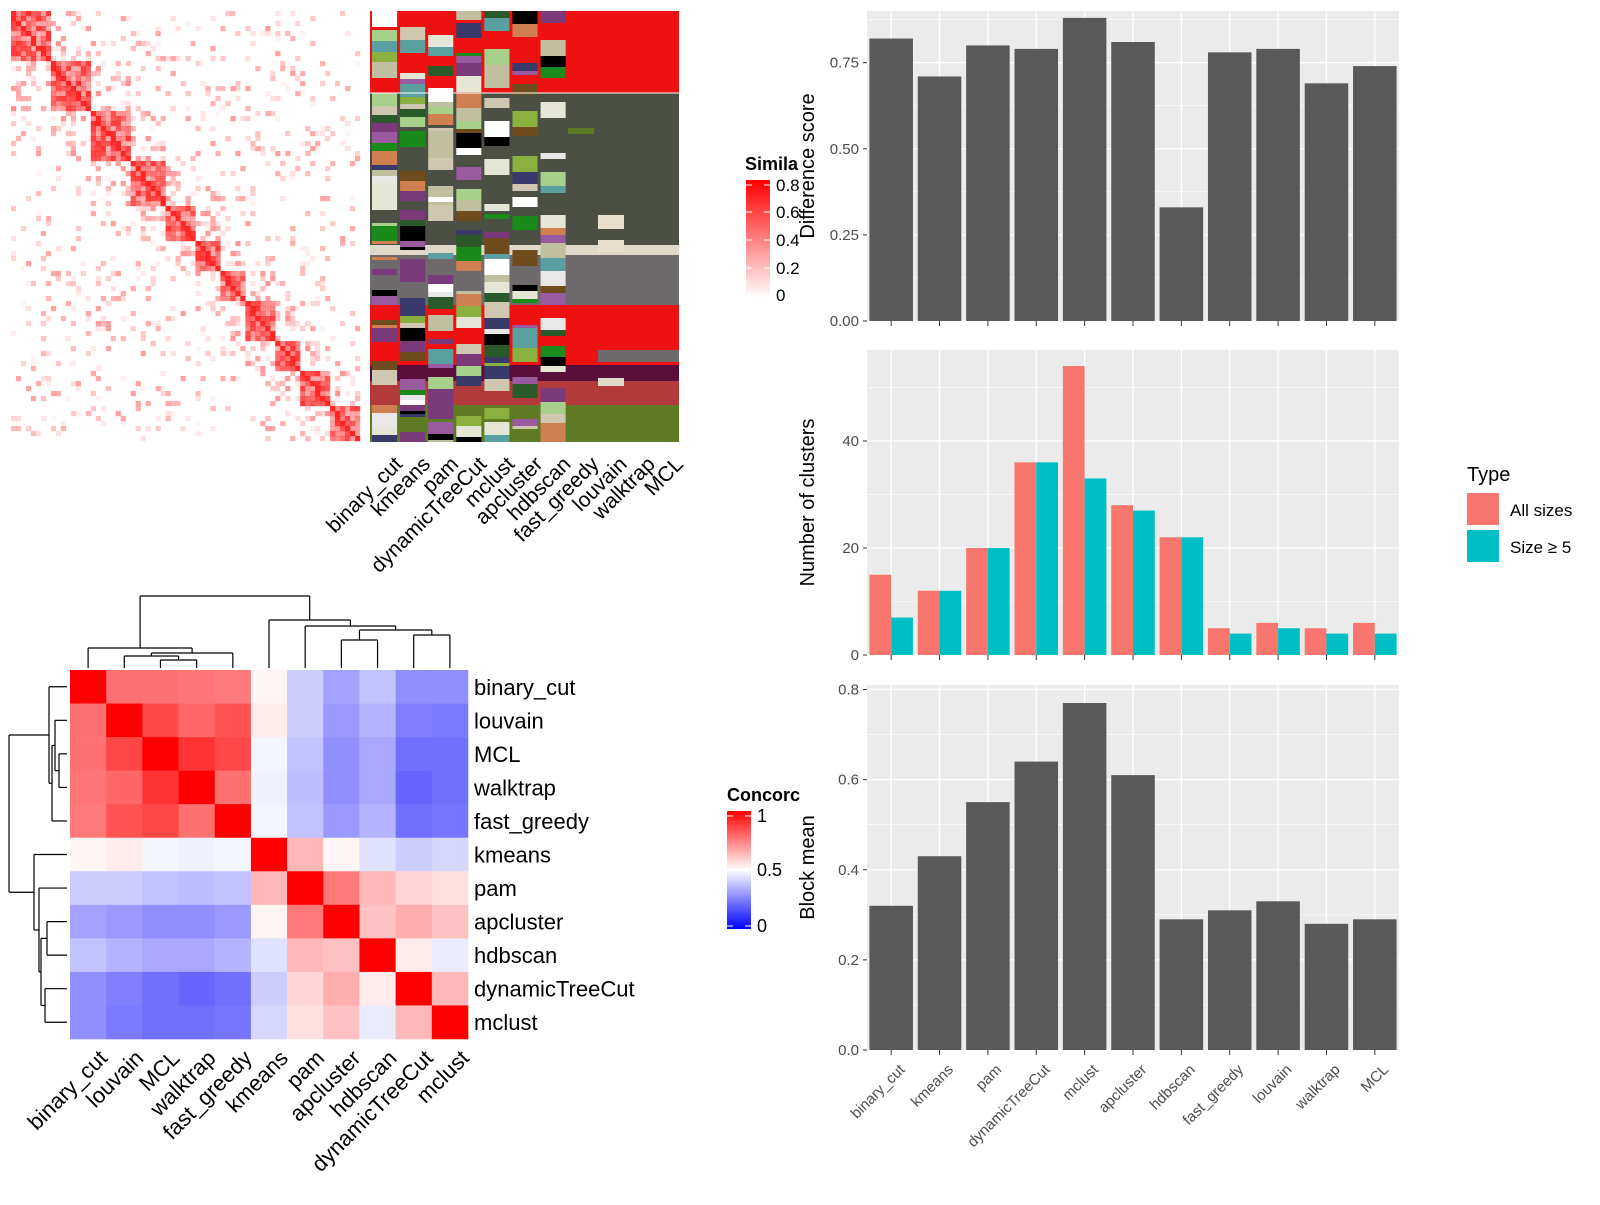  Describe the element at coordinates (1483, 509) in the screenshot. I see `legend-swatch-all-sizes` at that location.